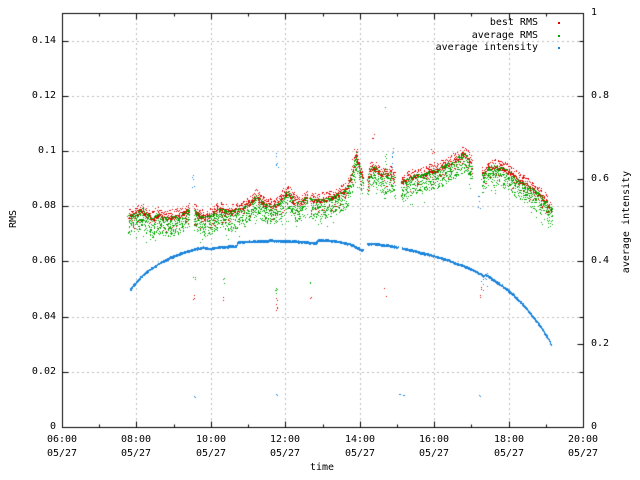 The width and height of the screenshot is (640, 480). What do you see at coordinates (43, 260) in the screenshot?
I see `y-tick-label: 0.06` at bounding box center [43, 260].